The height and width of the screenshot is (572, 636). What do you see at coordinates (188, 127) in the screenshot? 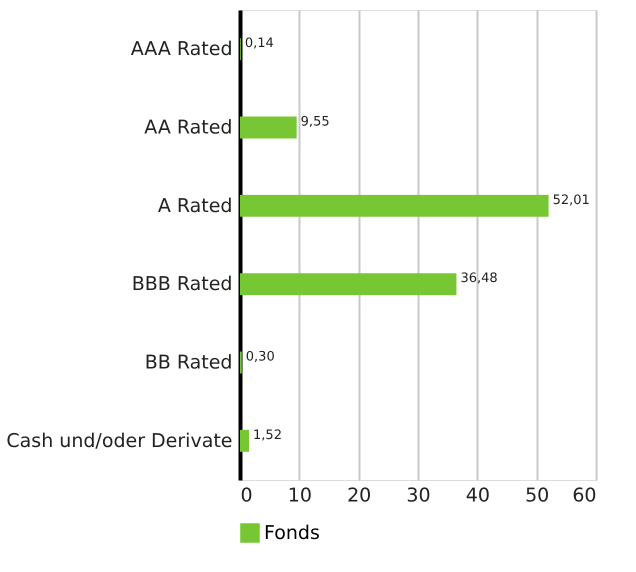
I see `y-tick-label: AA Rated` at bounding box center [188, 127].